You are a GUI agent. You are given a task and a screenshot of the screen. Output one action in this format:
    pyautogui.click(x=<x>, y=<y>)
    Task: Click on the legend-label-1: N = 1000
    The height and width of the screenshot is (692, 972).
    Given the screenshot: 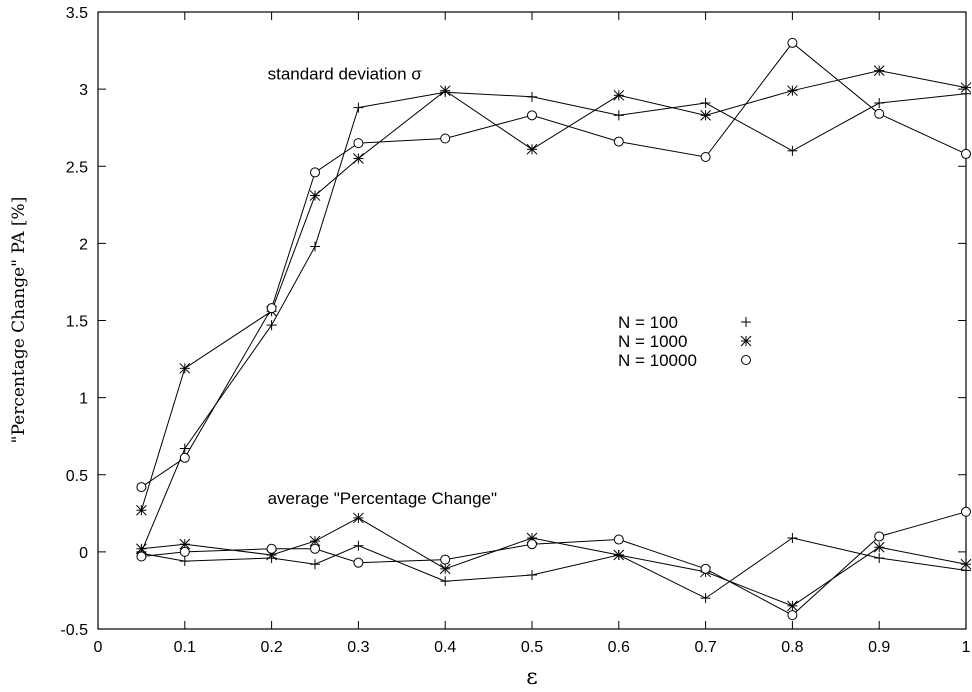 What is the action you would take?
    pyautogui.click(x=652, y=341)
    